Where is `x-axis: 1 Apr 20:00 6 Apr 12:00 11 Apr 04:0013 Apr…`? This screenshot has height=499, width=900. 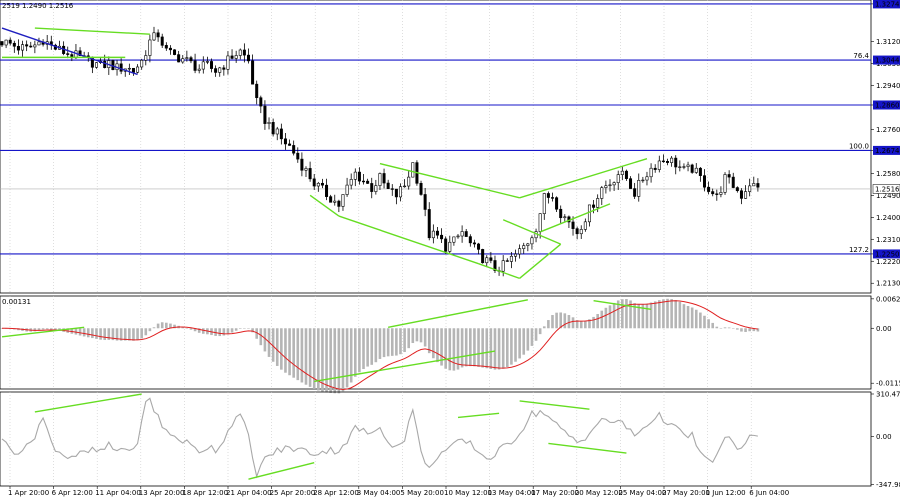 x-axis: 1 Apr 20:00 6 Apr 12:00 11 Apr 04:0013 Apr… is located at coordinates (398, 491).